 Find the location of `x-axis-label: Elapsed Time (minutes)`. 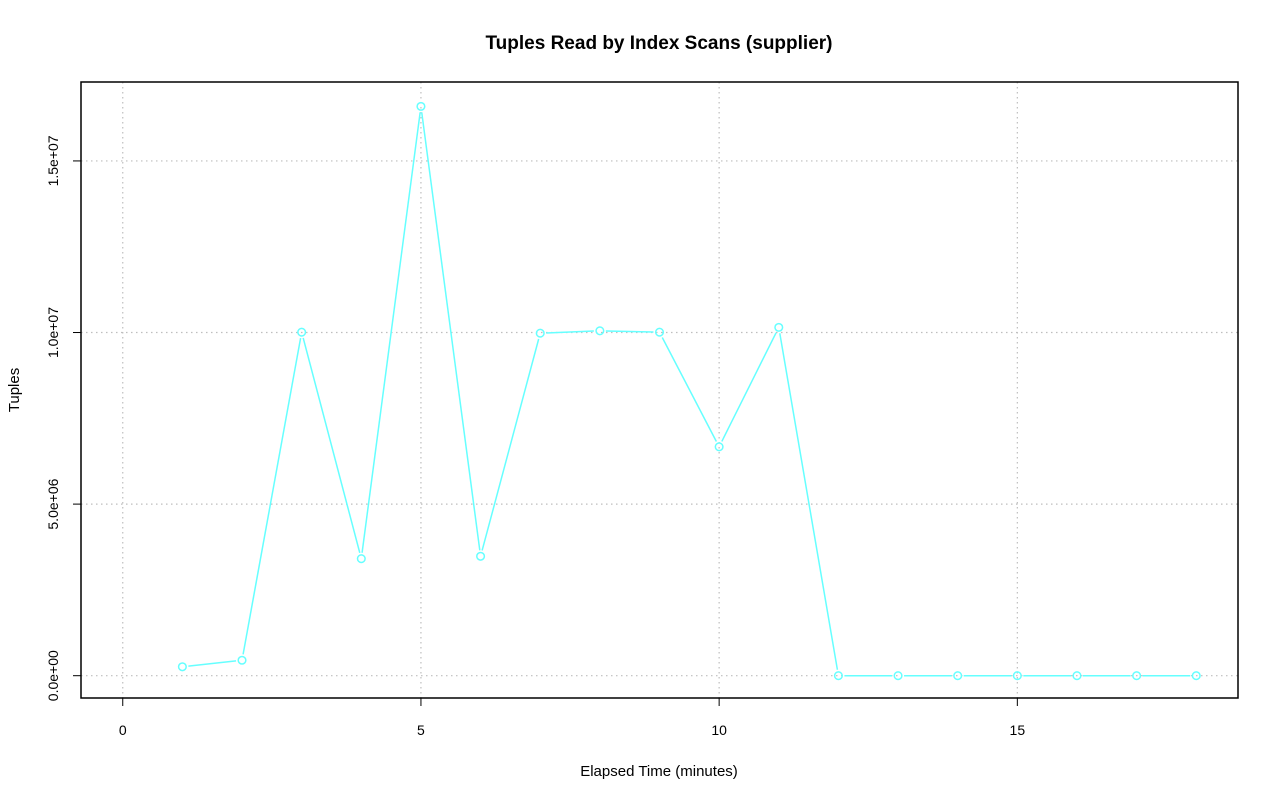

x-axis-label: Elapsed Time (minutes) is located at coordinates (659, 771).